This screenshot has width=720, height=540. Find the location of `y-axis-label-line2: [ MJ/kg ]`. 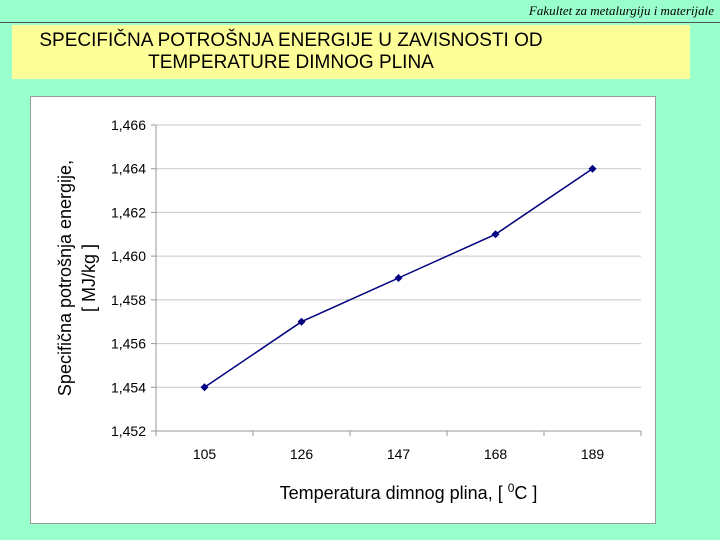

y-axis-label-line2: [ MJ/kg ] is located at coordinates (89, 278).